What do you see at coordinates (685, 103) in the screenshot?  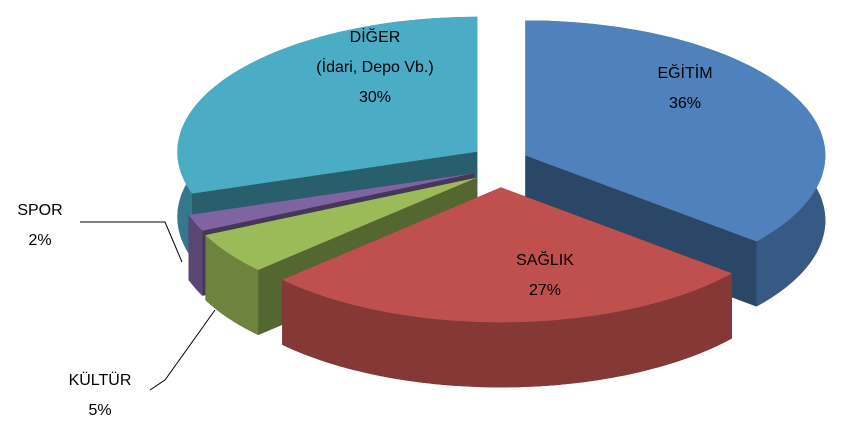 I see `value-label: 36%` at bounding box center [685, 103].